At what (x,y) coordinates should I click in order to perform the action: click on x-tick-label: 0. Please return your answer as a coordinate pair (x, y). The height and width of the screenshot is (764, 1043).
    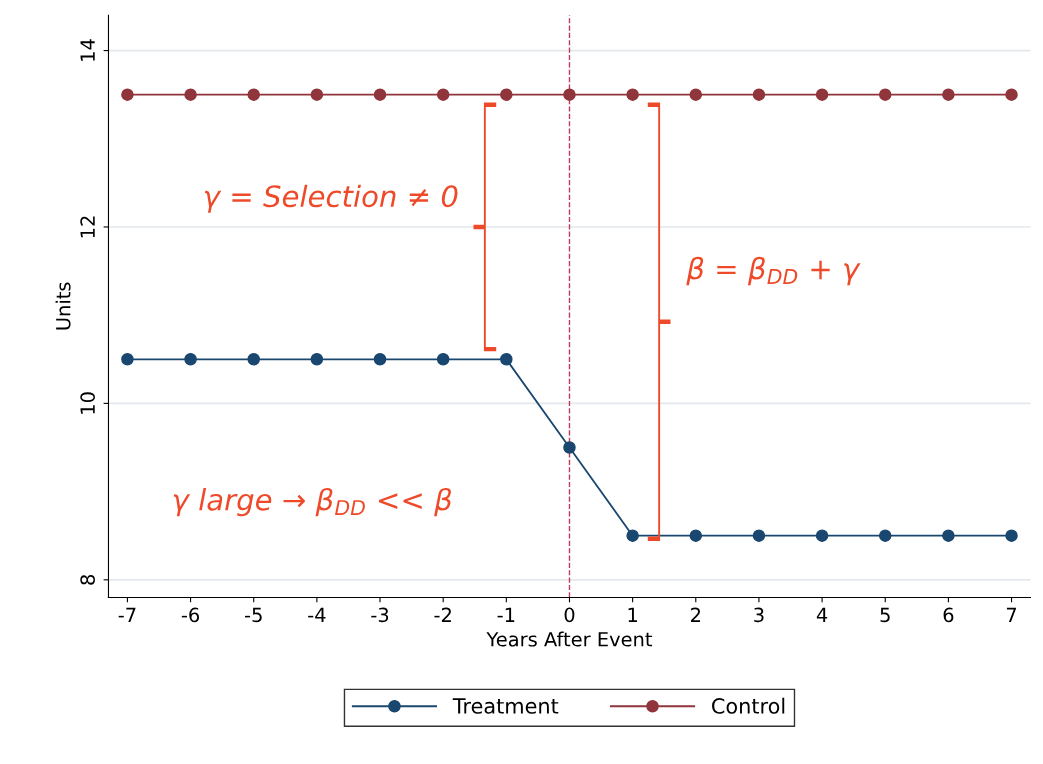
    Looking at the image, I should click on (569, 615).